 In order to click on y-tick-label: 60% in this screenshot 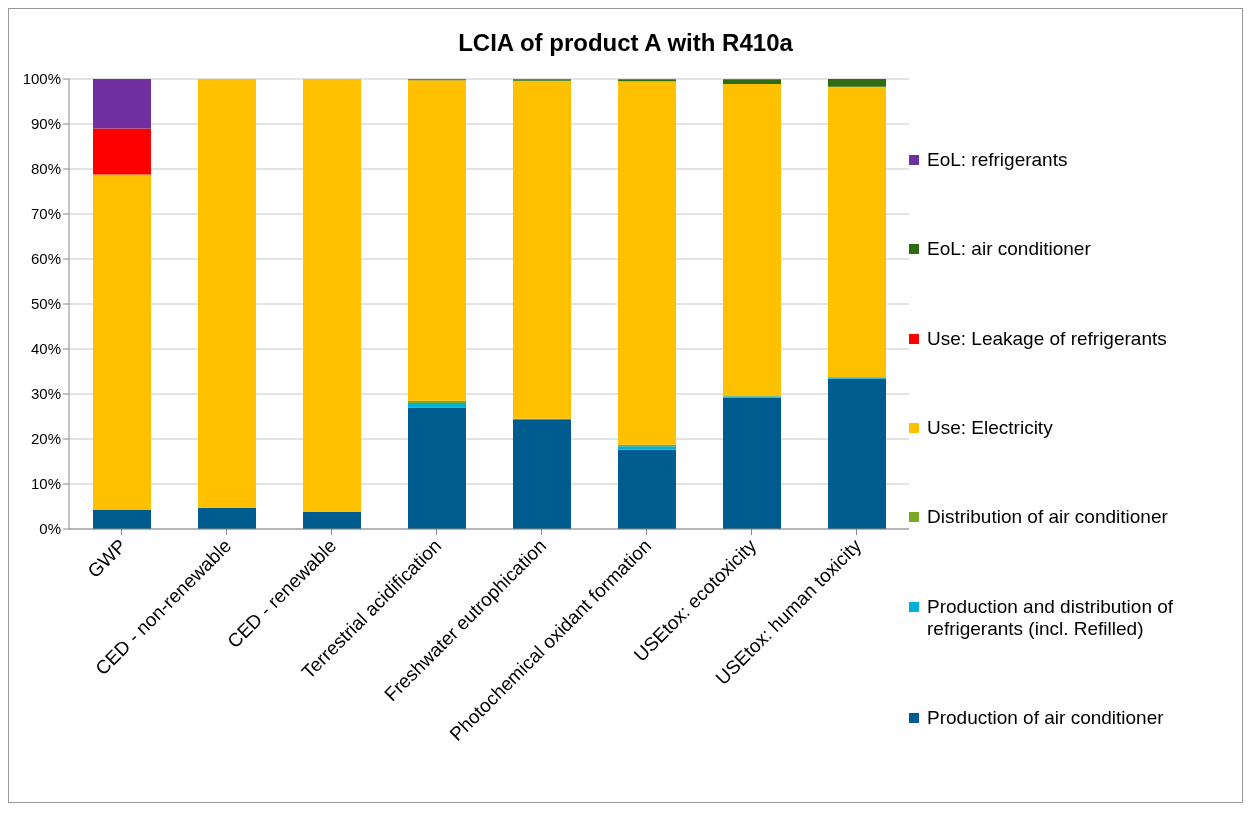, I will do `click(45, 259)`.